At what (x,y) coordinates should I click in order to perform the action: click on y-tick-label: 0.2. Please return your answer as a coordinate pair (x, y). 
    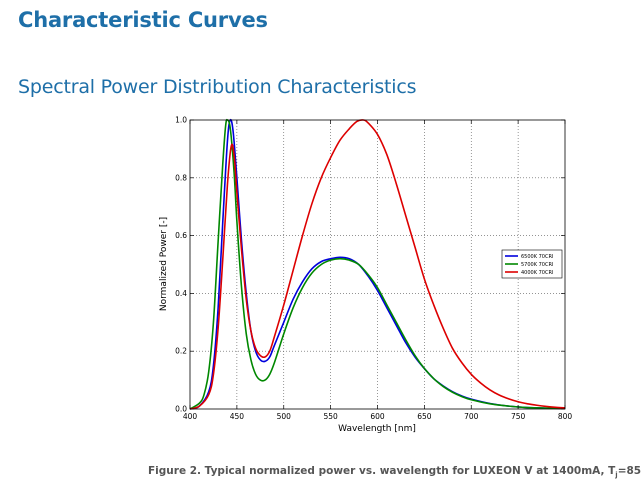
    Looking at the image, I should click on (181, 351).